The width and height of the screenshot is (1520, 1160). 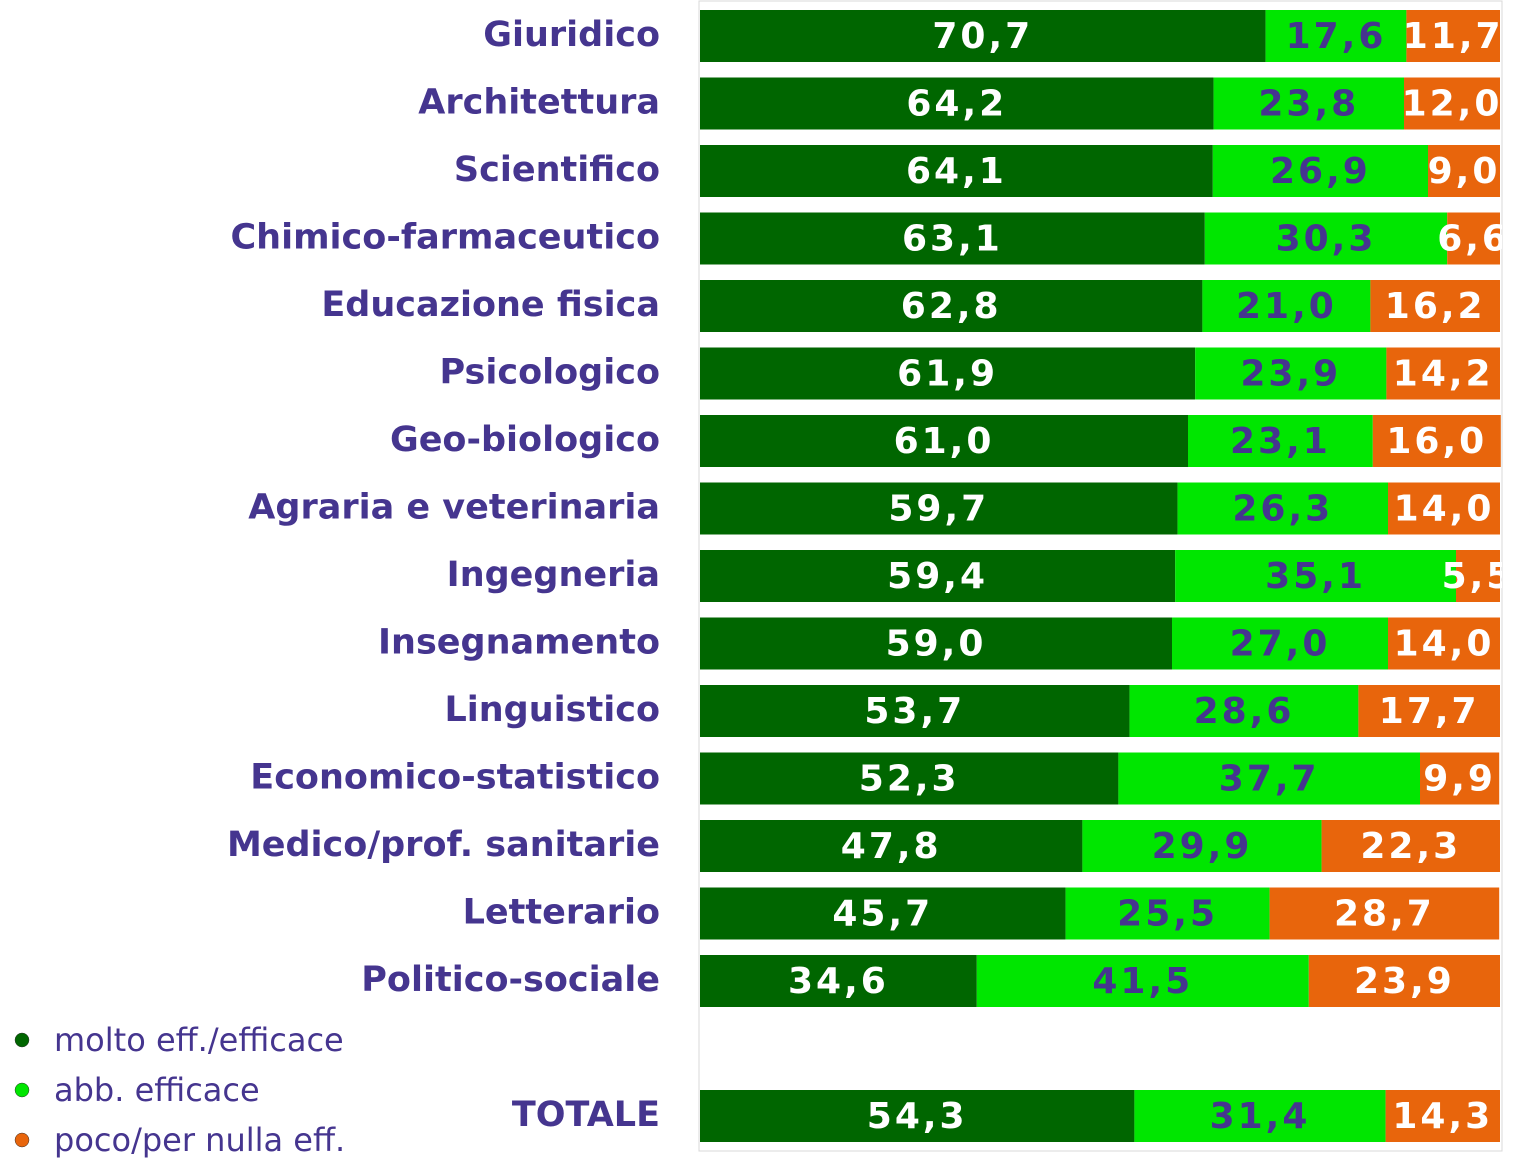 What do you see at coordinates (1464, 171) in the screenshot?
I see `value-label: 9,0` at bounding box center [1464, 171].